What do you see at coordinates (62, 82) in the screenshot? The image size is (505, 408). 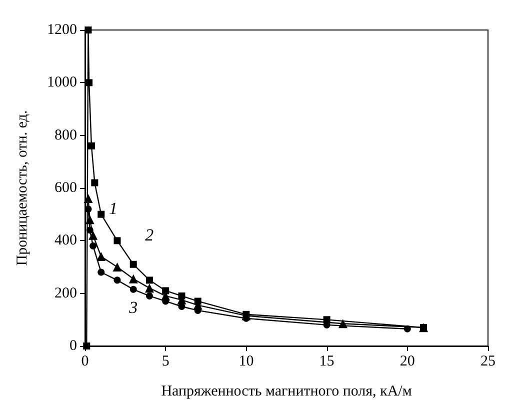 I see `y-tick-label: 1000` at bounding box center [62, 82].